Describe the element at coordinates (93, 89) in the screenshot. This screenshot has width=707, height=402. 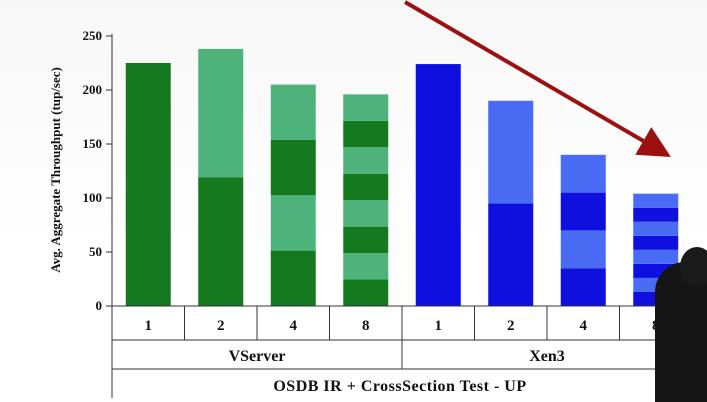
I see `y-tick-label: 200` at that location.